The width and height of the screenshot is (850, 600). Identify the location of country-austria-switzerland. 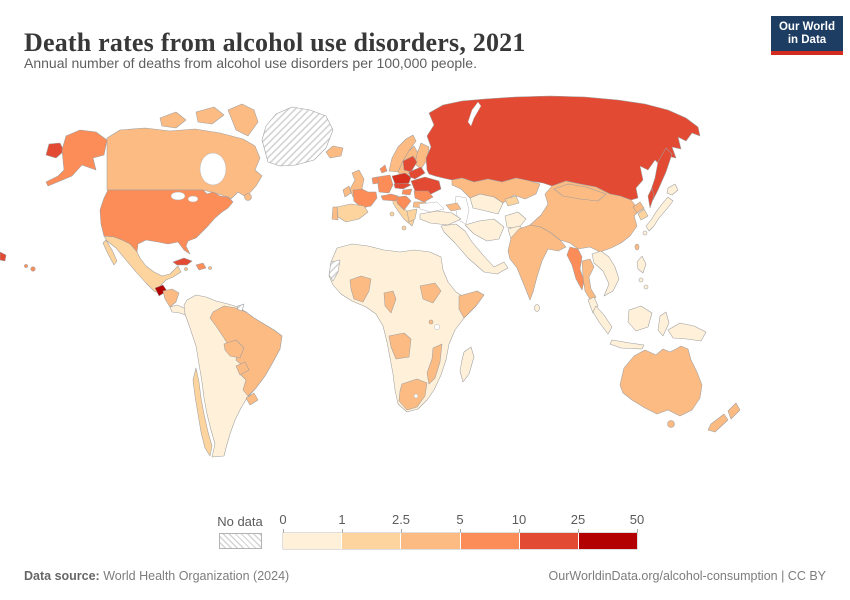
(389, 197).